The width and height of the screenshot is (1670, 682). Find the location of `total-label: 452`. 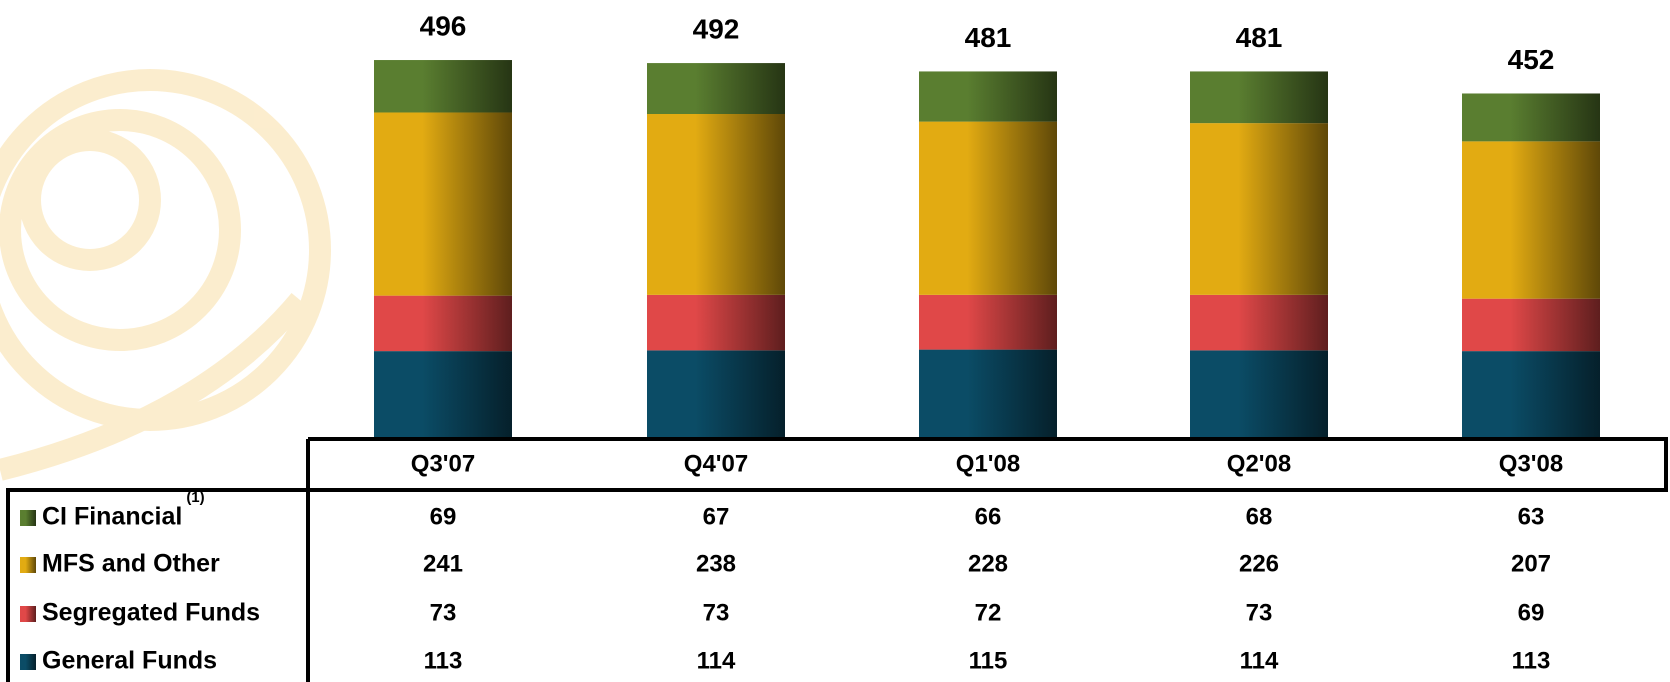

total-label: 452 is located at coordinates (1531, 59).